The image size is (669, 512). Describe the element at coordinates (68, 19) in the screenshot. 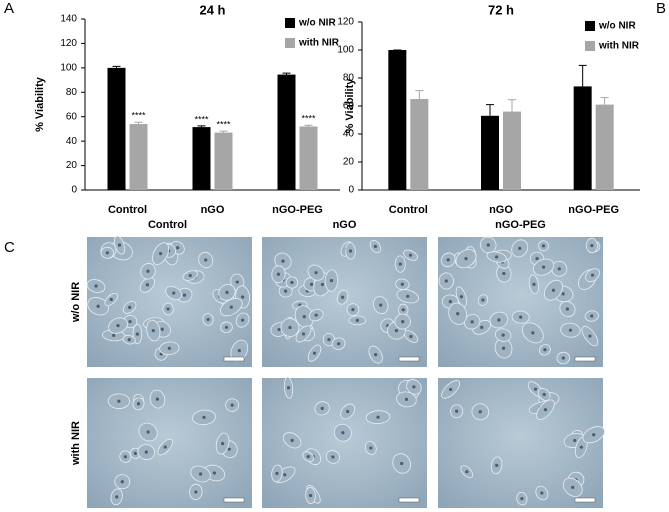

I see `y-tick-label: 140` at that location.